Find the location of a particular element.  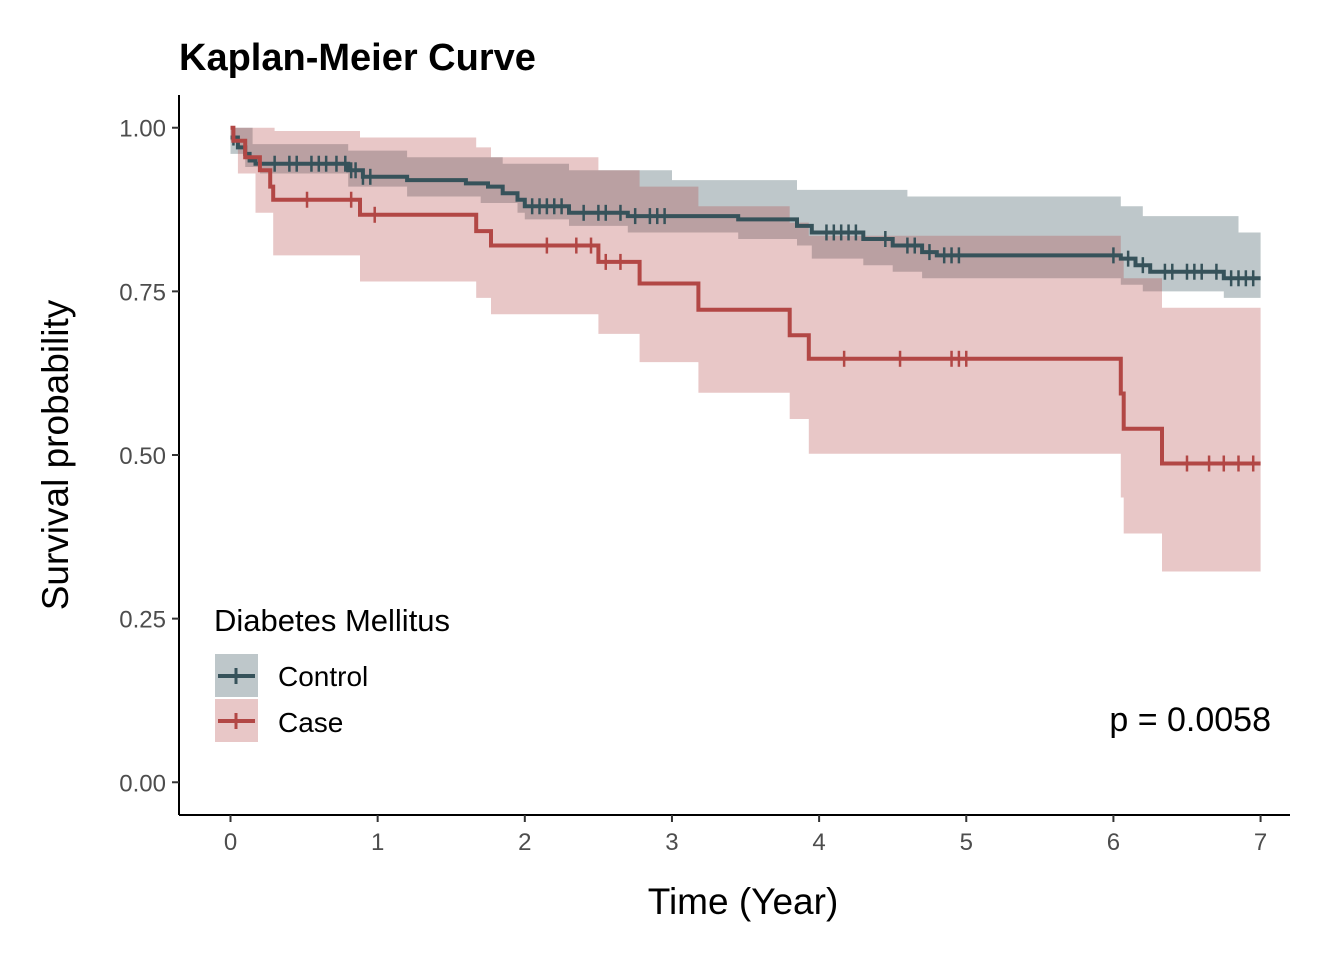

x-tick-label: 1 is located at coordinates (377, 842).